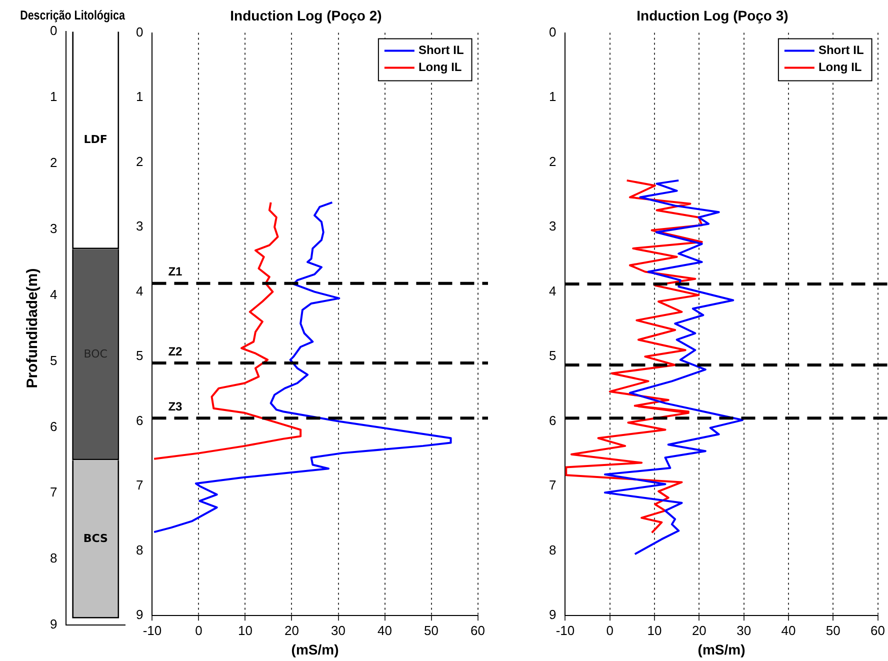 The height and width of the screenshot is (661, 888). I want to click on series-label: LDF, so click(96, 139).